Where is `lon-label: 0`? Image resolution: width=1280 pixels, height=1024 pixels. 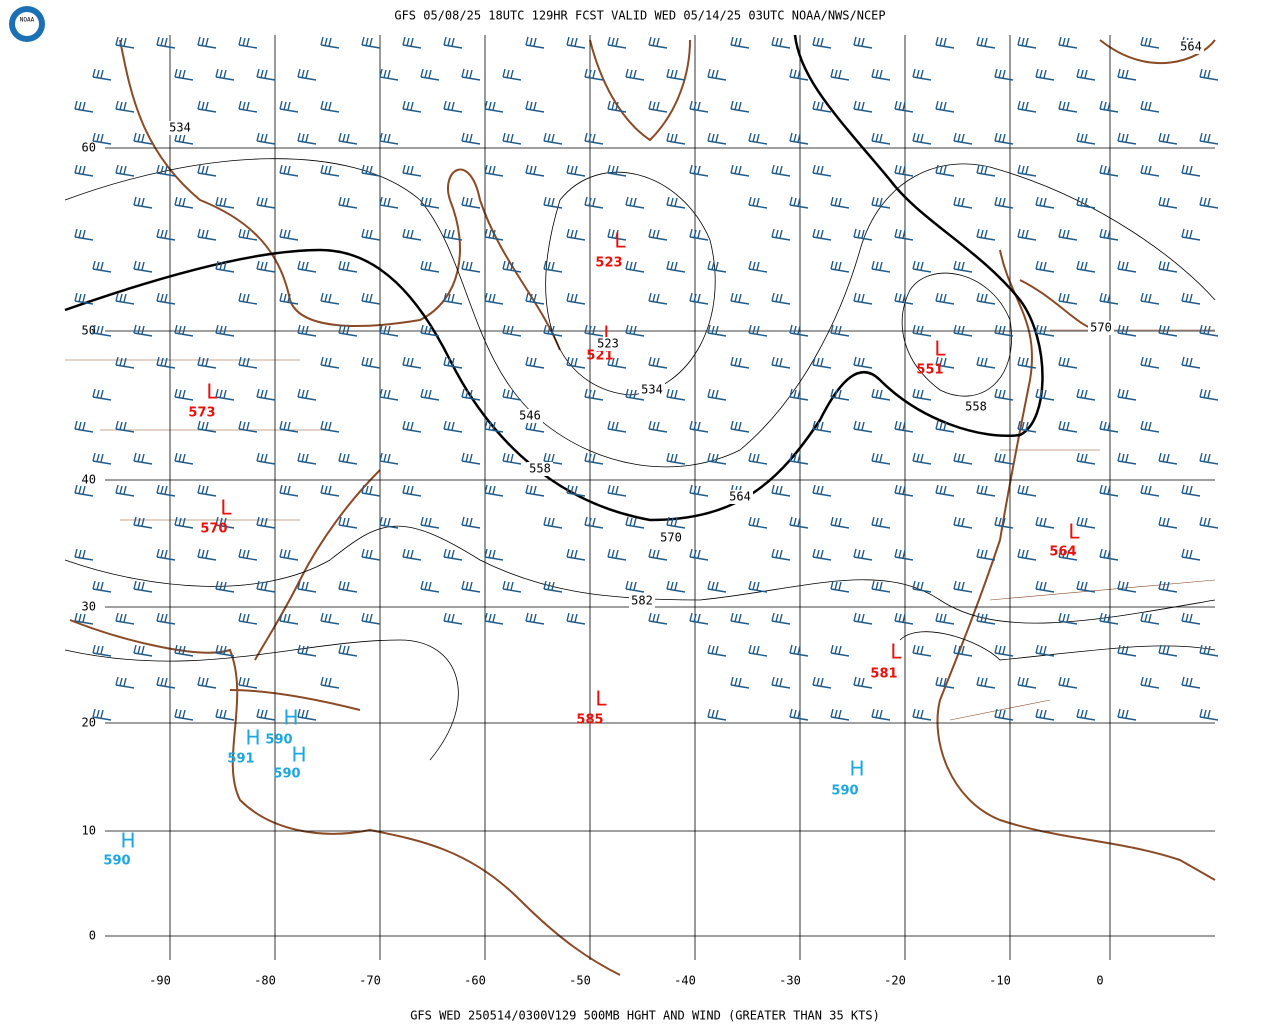 lon-label: 0 is located at coordinates (1099, 981).